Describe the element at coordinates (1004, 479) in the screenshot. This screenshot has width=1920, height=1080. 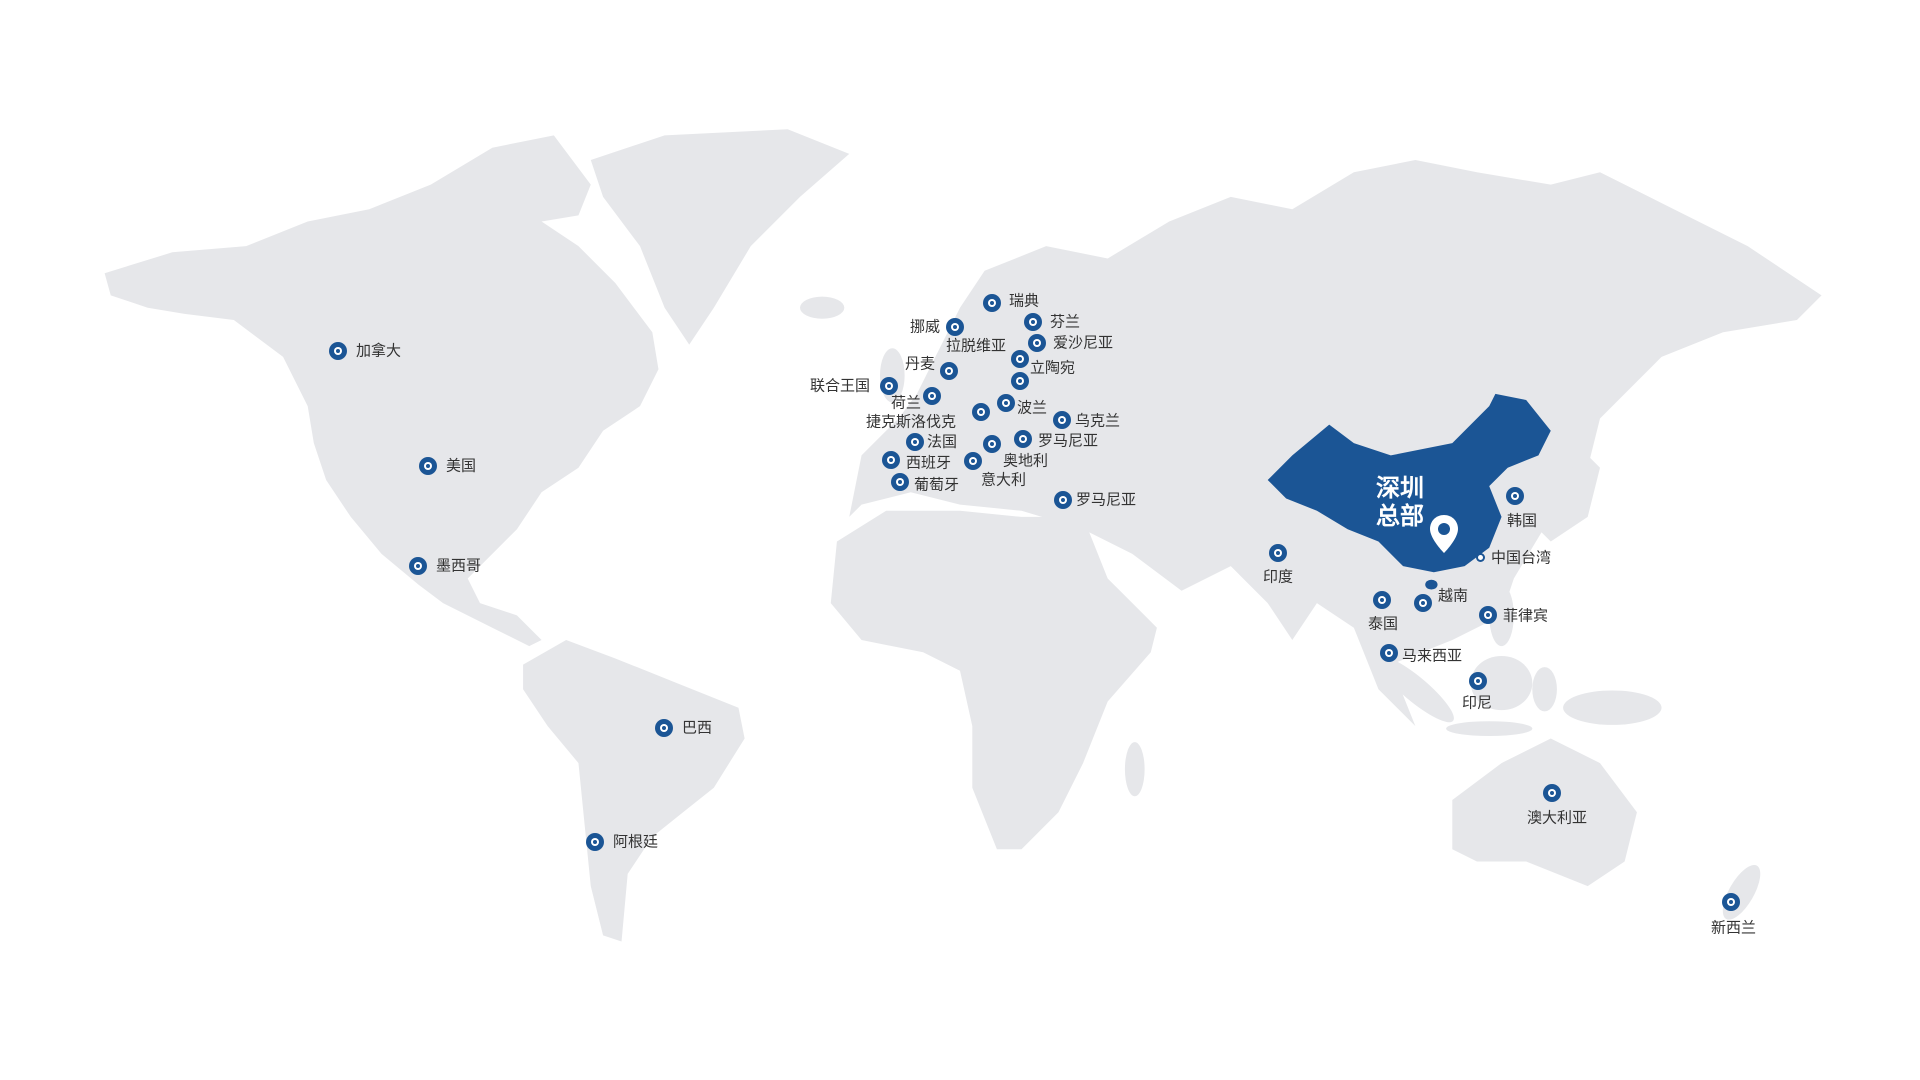
I see `location-label-italy: 意大利` at that location.